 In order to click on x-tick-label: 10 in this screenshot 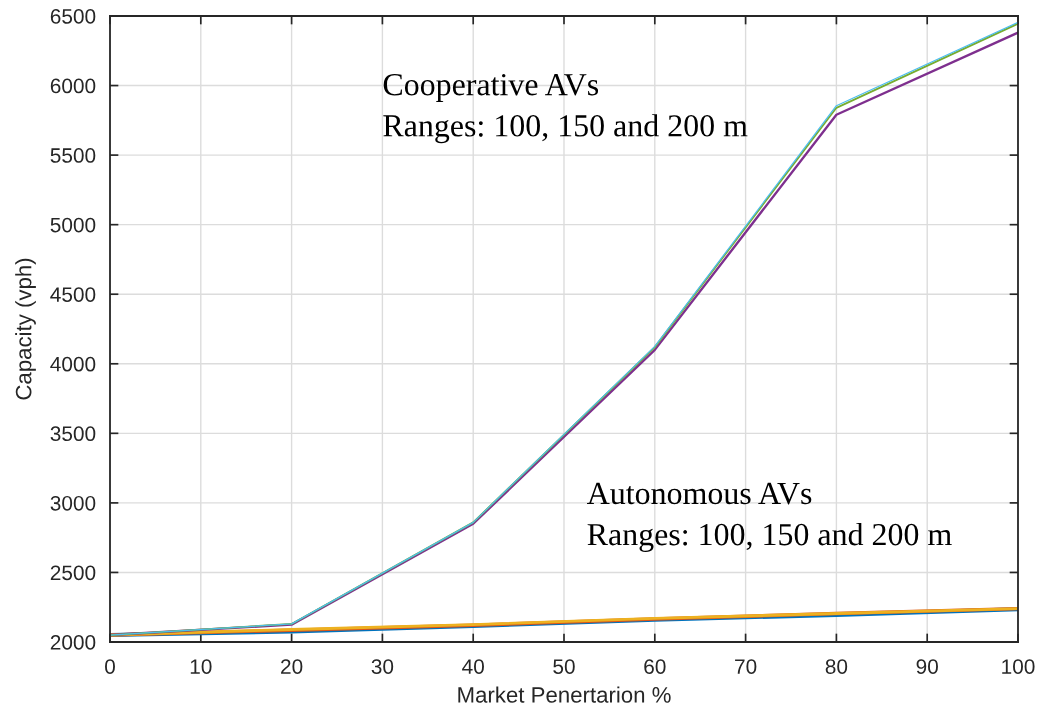, I will do `click(201, 666)`.